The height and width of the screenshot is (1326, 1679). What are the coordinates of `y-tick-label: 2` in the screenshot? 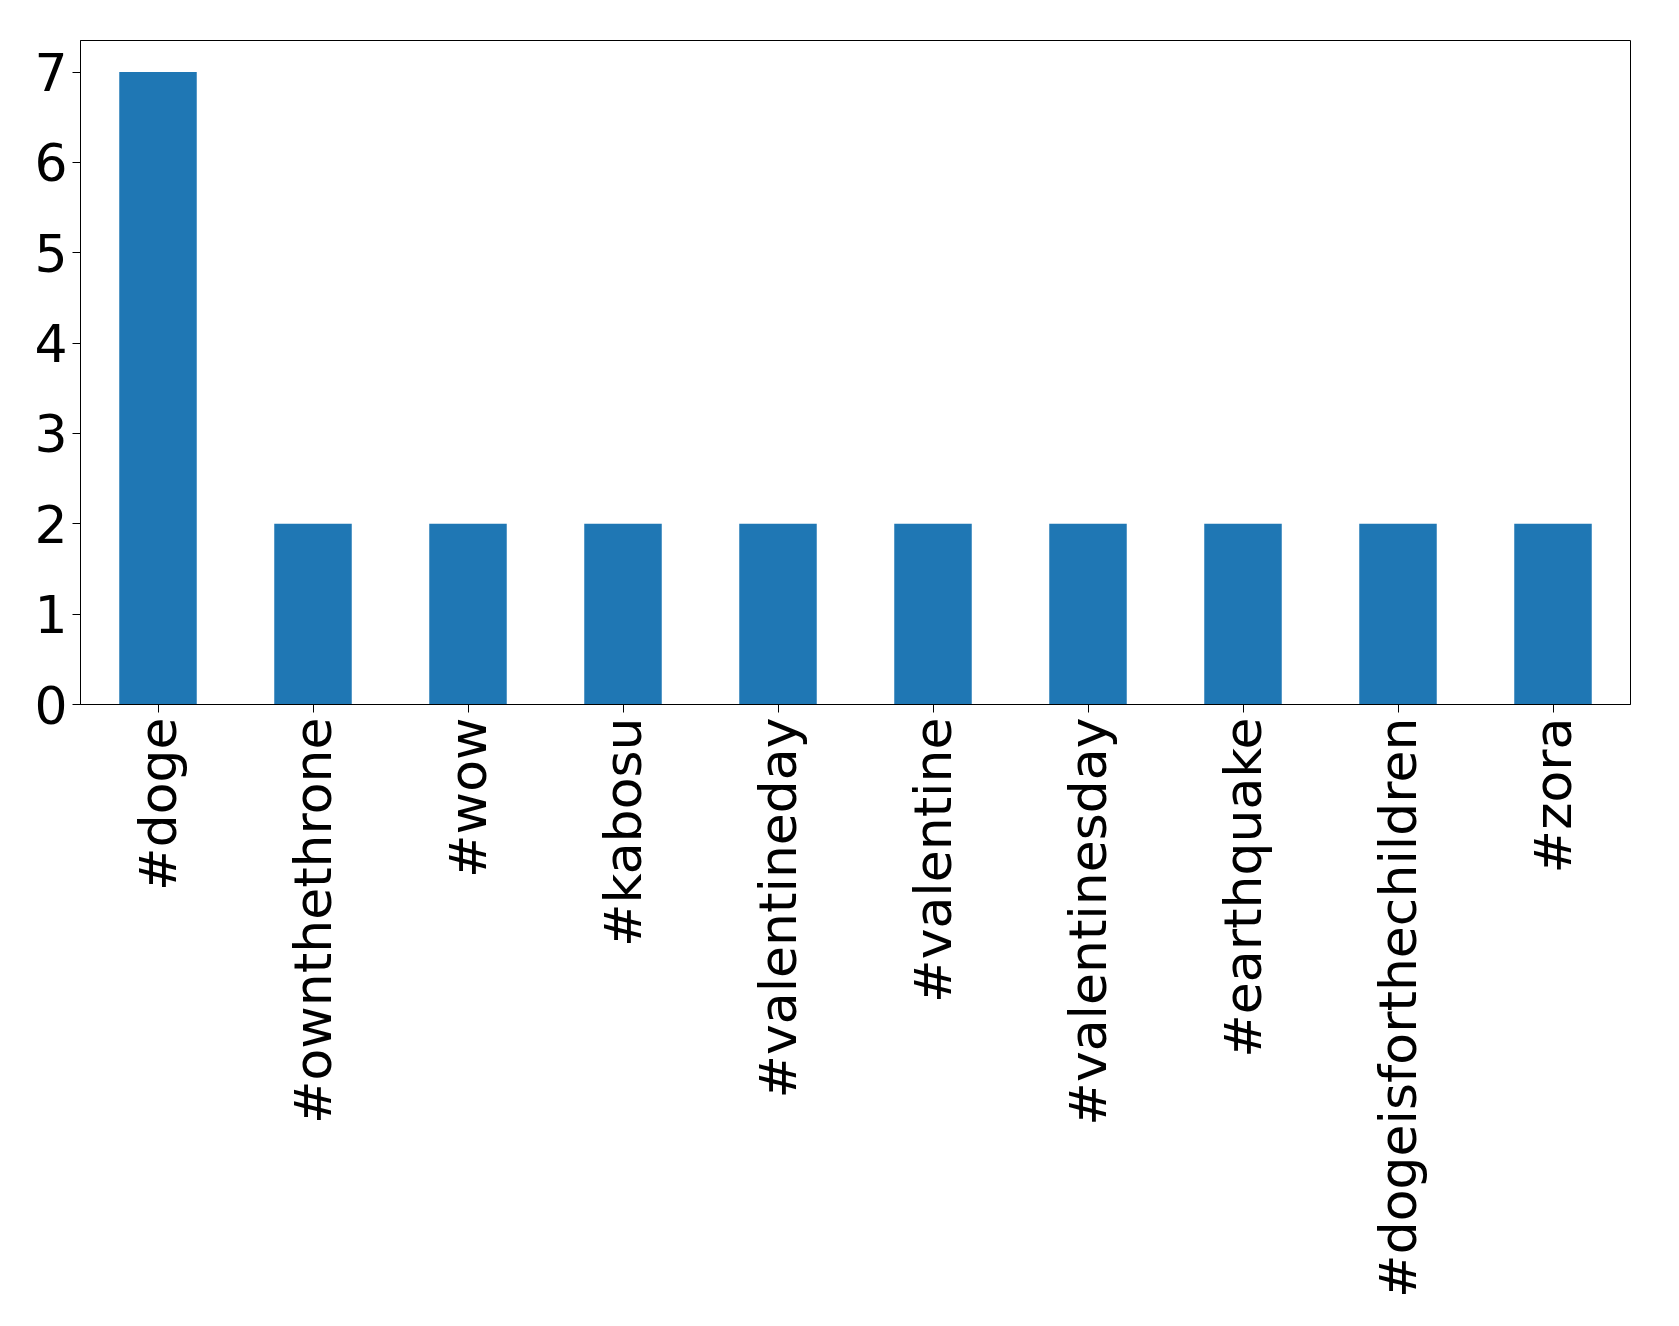 It's located at (51, 524).